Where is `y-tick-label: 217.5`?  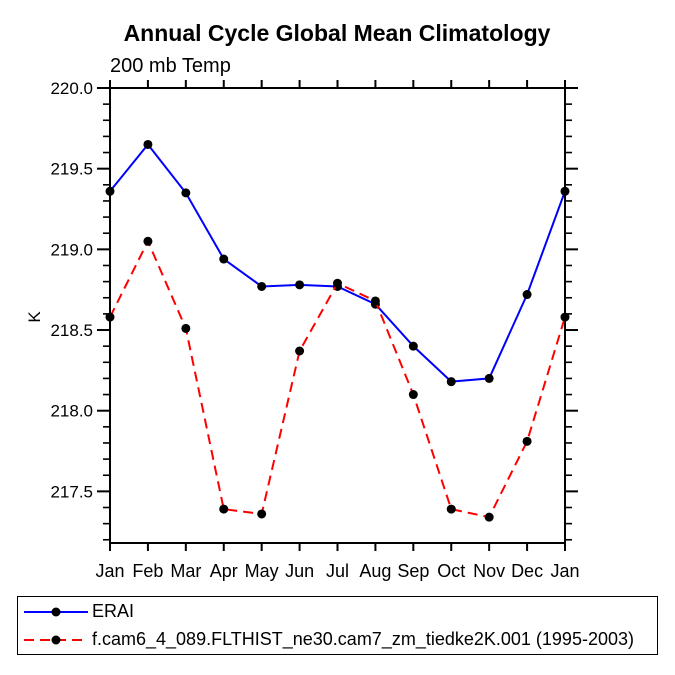 y-tick-label: 217.5 is located at coordinates (71, 491).